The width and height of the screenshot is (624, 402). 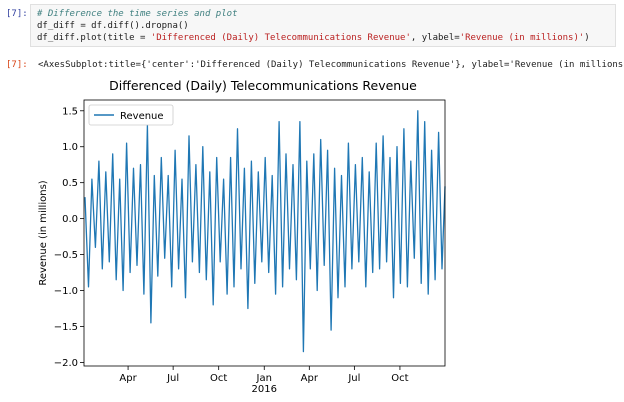 I want to click on y-tick-label: −0.5, so click(x=66, y=255).